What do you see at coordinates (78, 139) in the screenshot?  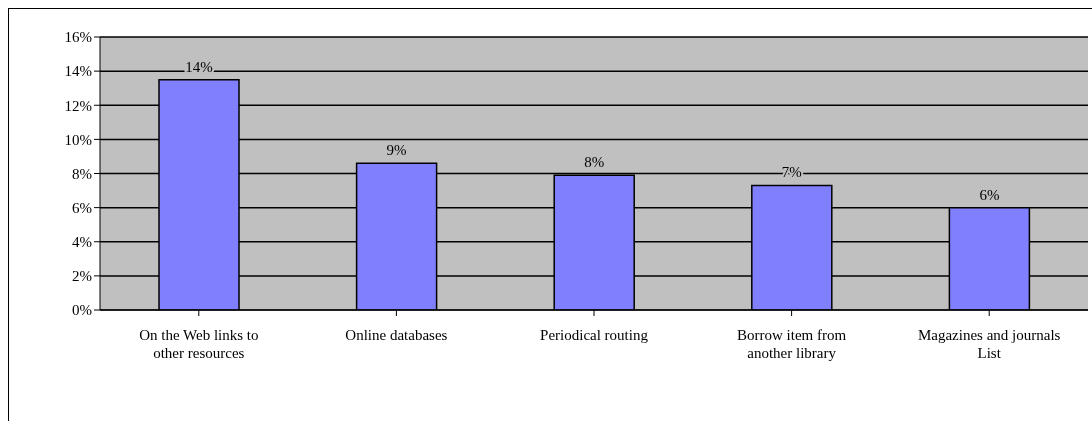 I see `y-tick-label: 10%` at bounding box center [78, 139].